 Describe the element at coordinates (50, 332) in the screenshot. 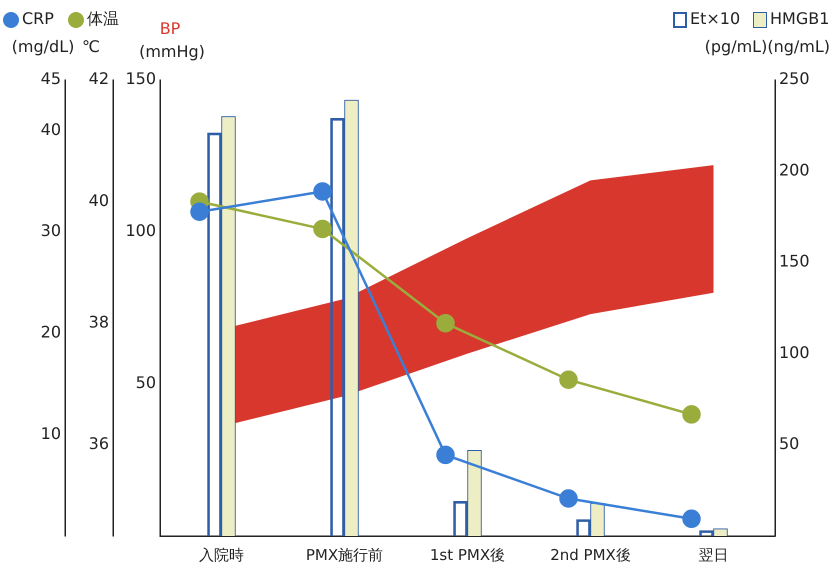

I see `y-tick-label: 20` at that location.